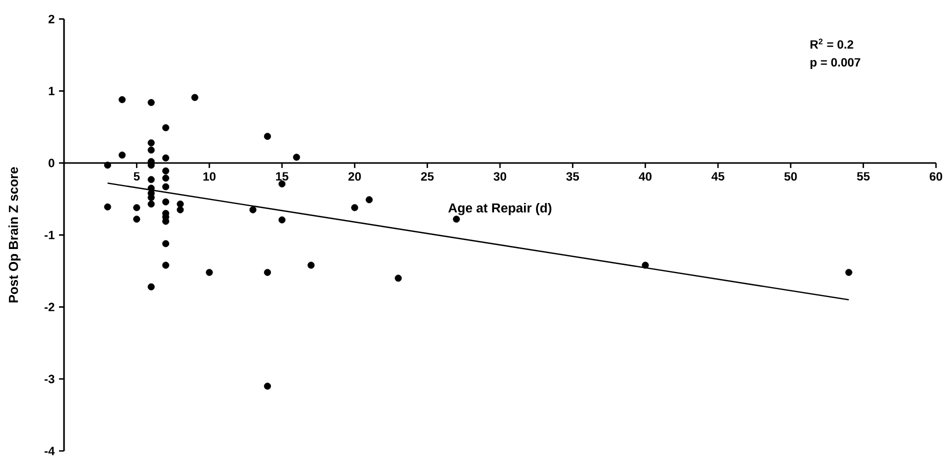  Describe the element at coordinates (427, 176) in the screenshot. I see `x-tick-label: 25` at that location.